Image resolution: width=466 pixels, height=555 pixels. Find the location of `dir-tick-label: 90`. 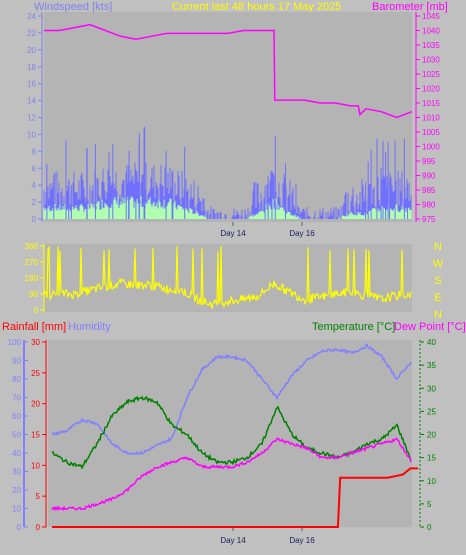

dir-tick-label: 90 is located at coordinates (33, 294).